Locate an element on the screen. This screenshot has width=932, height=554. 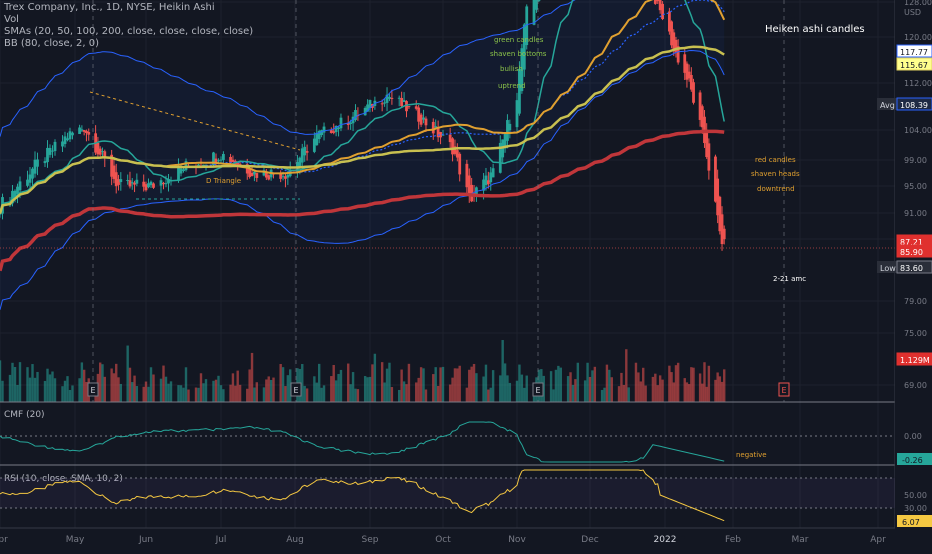
earnings-marker-box is located at coordinates (93, 389).